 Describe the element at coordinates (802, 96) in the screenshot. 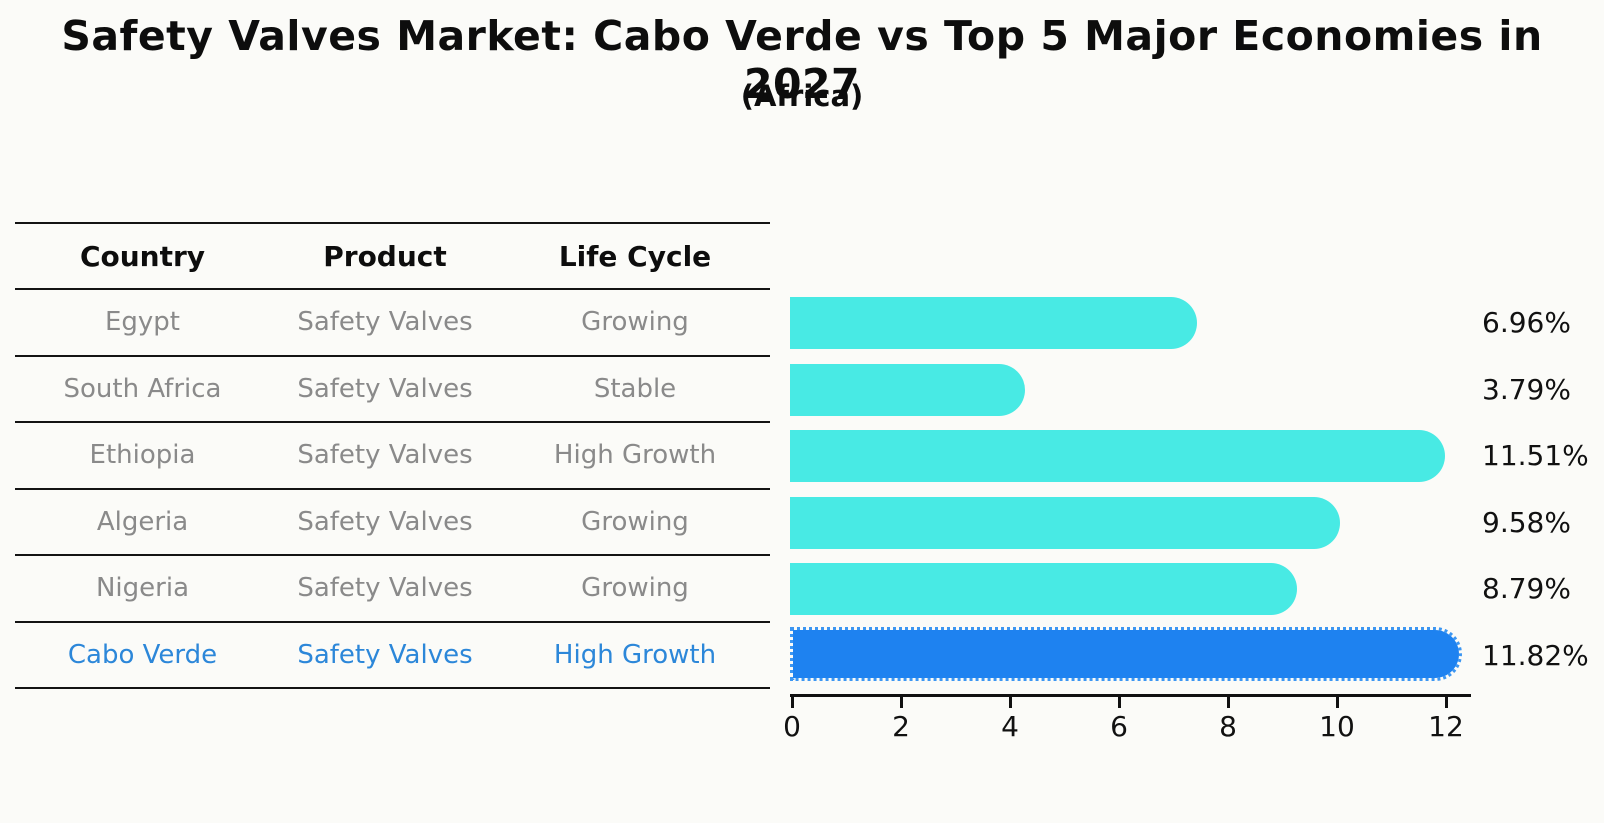

I see `chart-subtitle: (Africa)` at that location.